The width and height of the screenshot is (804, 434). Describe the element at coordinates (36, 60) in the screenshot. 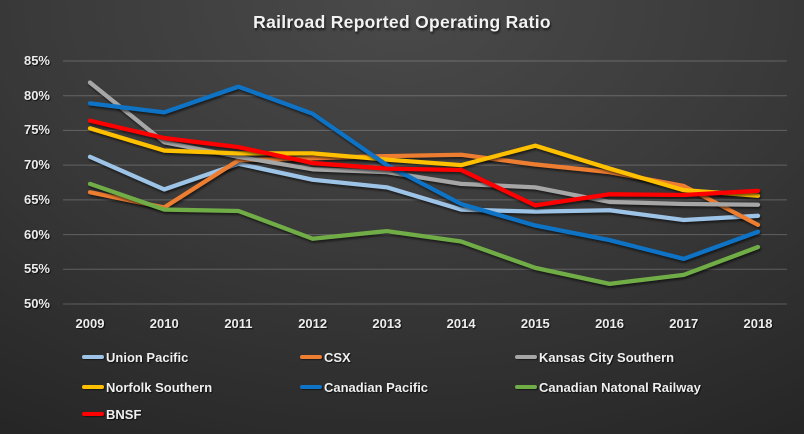

I see `y-tick-85: 85%` at that location.